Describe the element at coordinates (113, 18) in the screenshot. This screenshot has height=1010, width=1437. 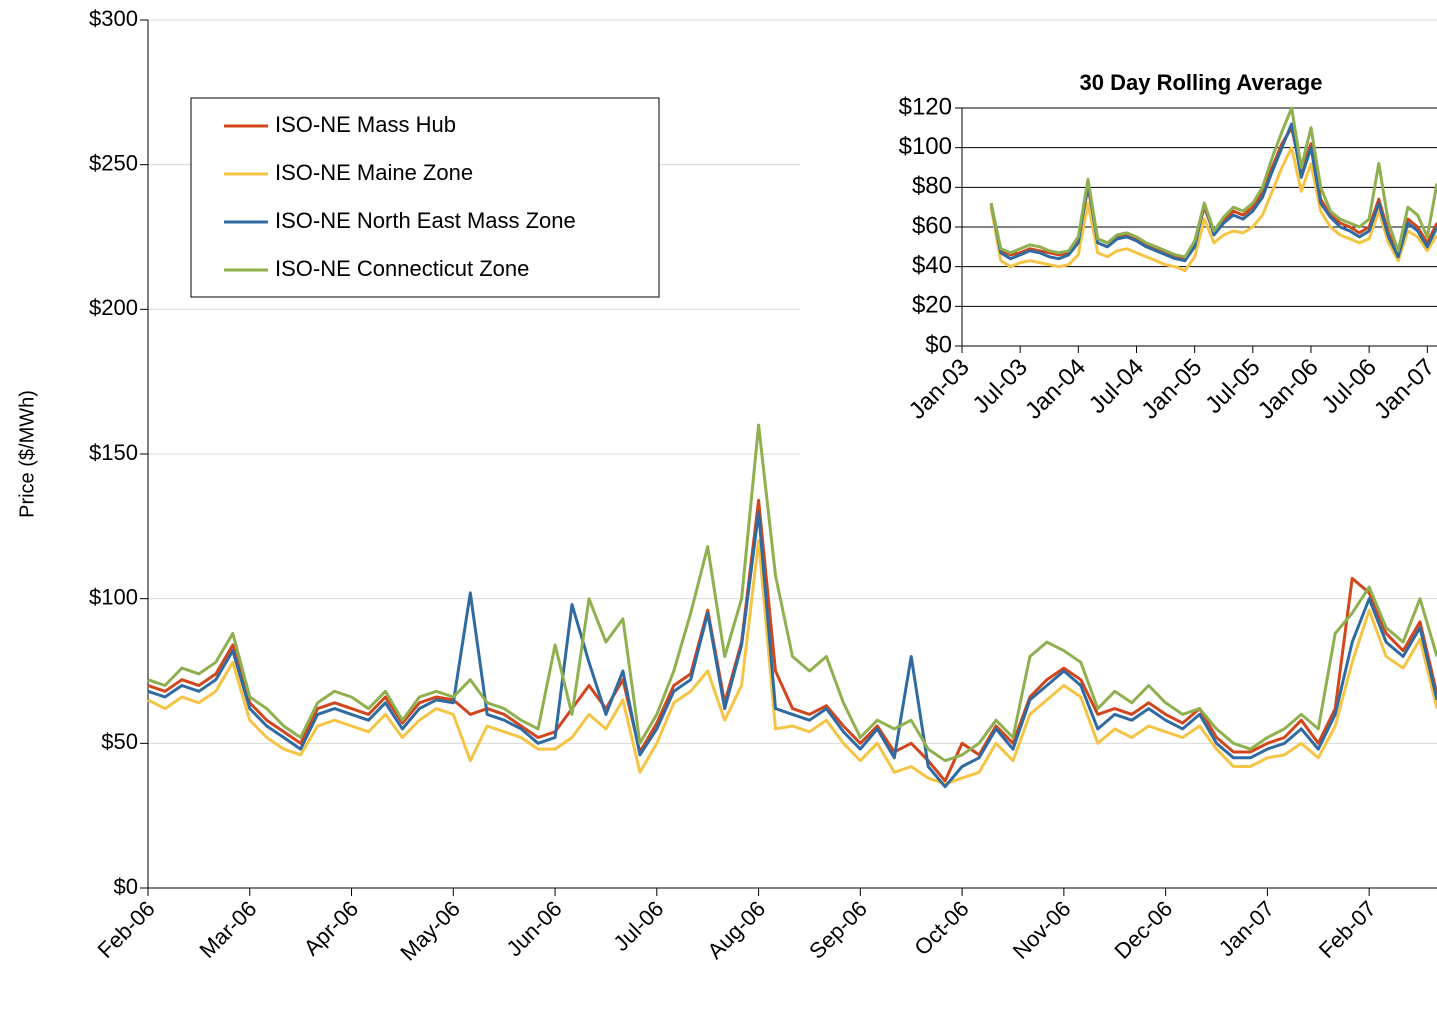
I see `y-tick-label: $300` at that location.